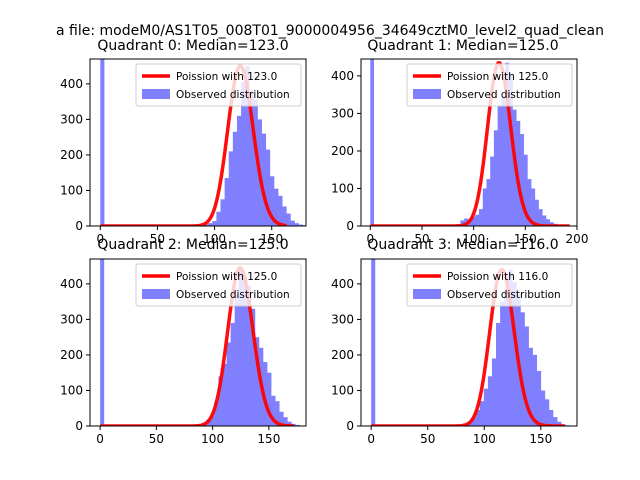  What do you see at coordinates (525, 239) in the screenshot?
I see `x-tick-label: 150` at bounding box center [525, 239].